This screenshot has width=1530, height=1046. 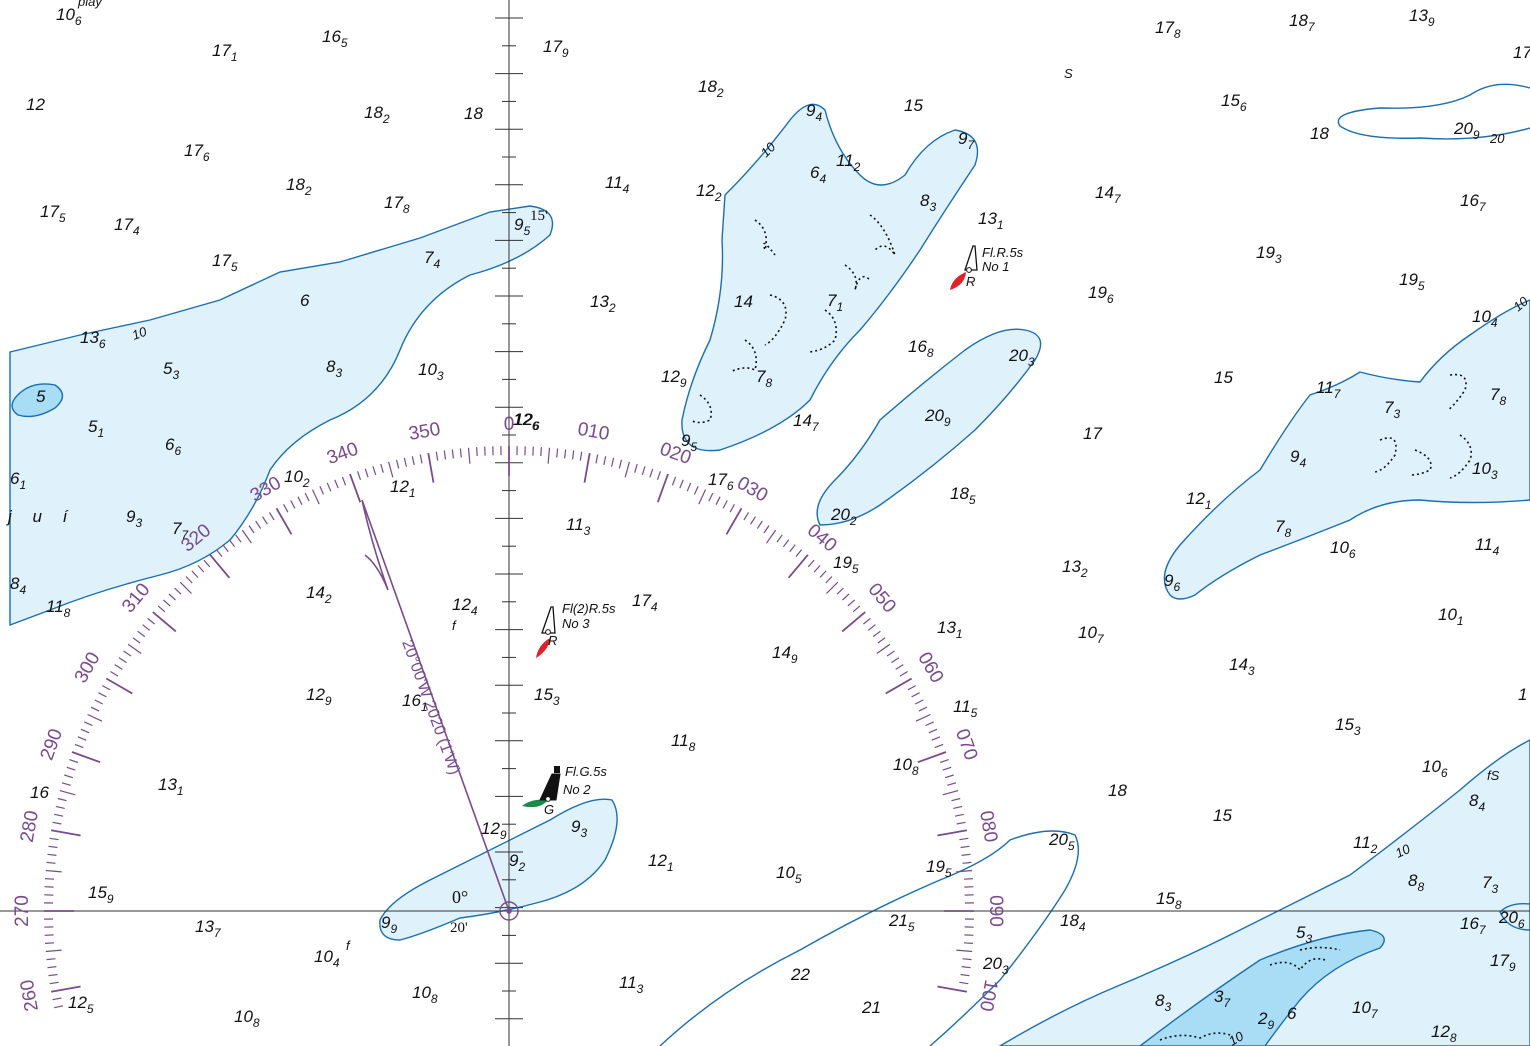 What do you see at coordinates (435, 705) in the screenshot?
I see `magnetic-north-line` at bounding box center [435, 705].